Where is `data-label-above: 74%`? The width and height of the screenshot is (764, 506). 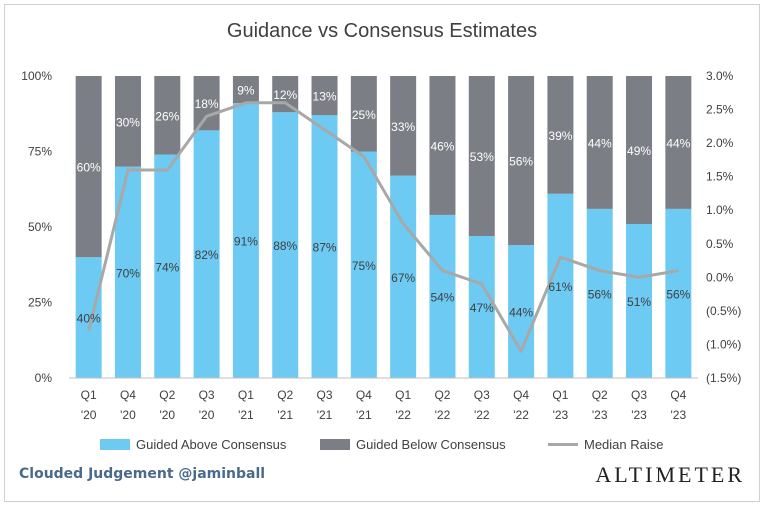
data-label-above: 74% is located at coordinates (167, 267).